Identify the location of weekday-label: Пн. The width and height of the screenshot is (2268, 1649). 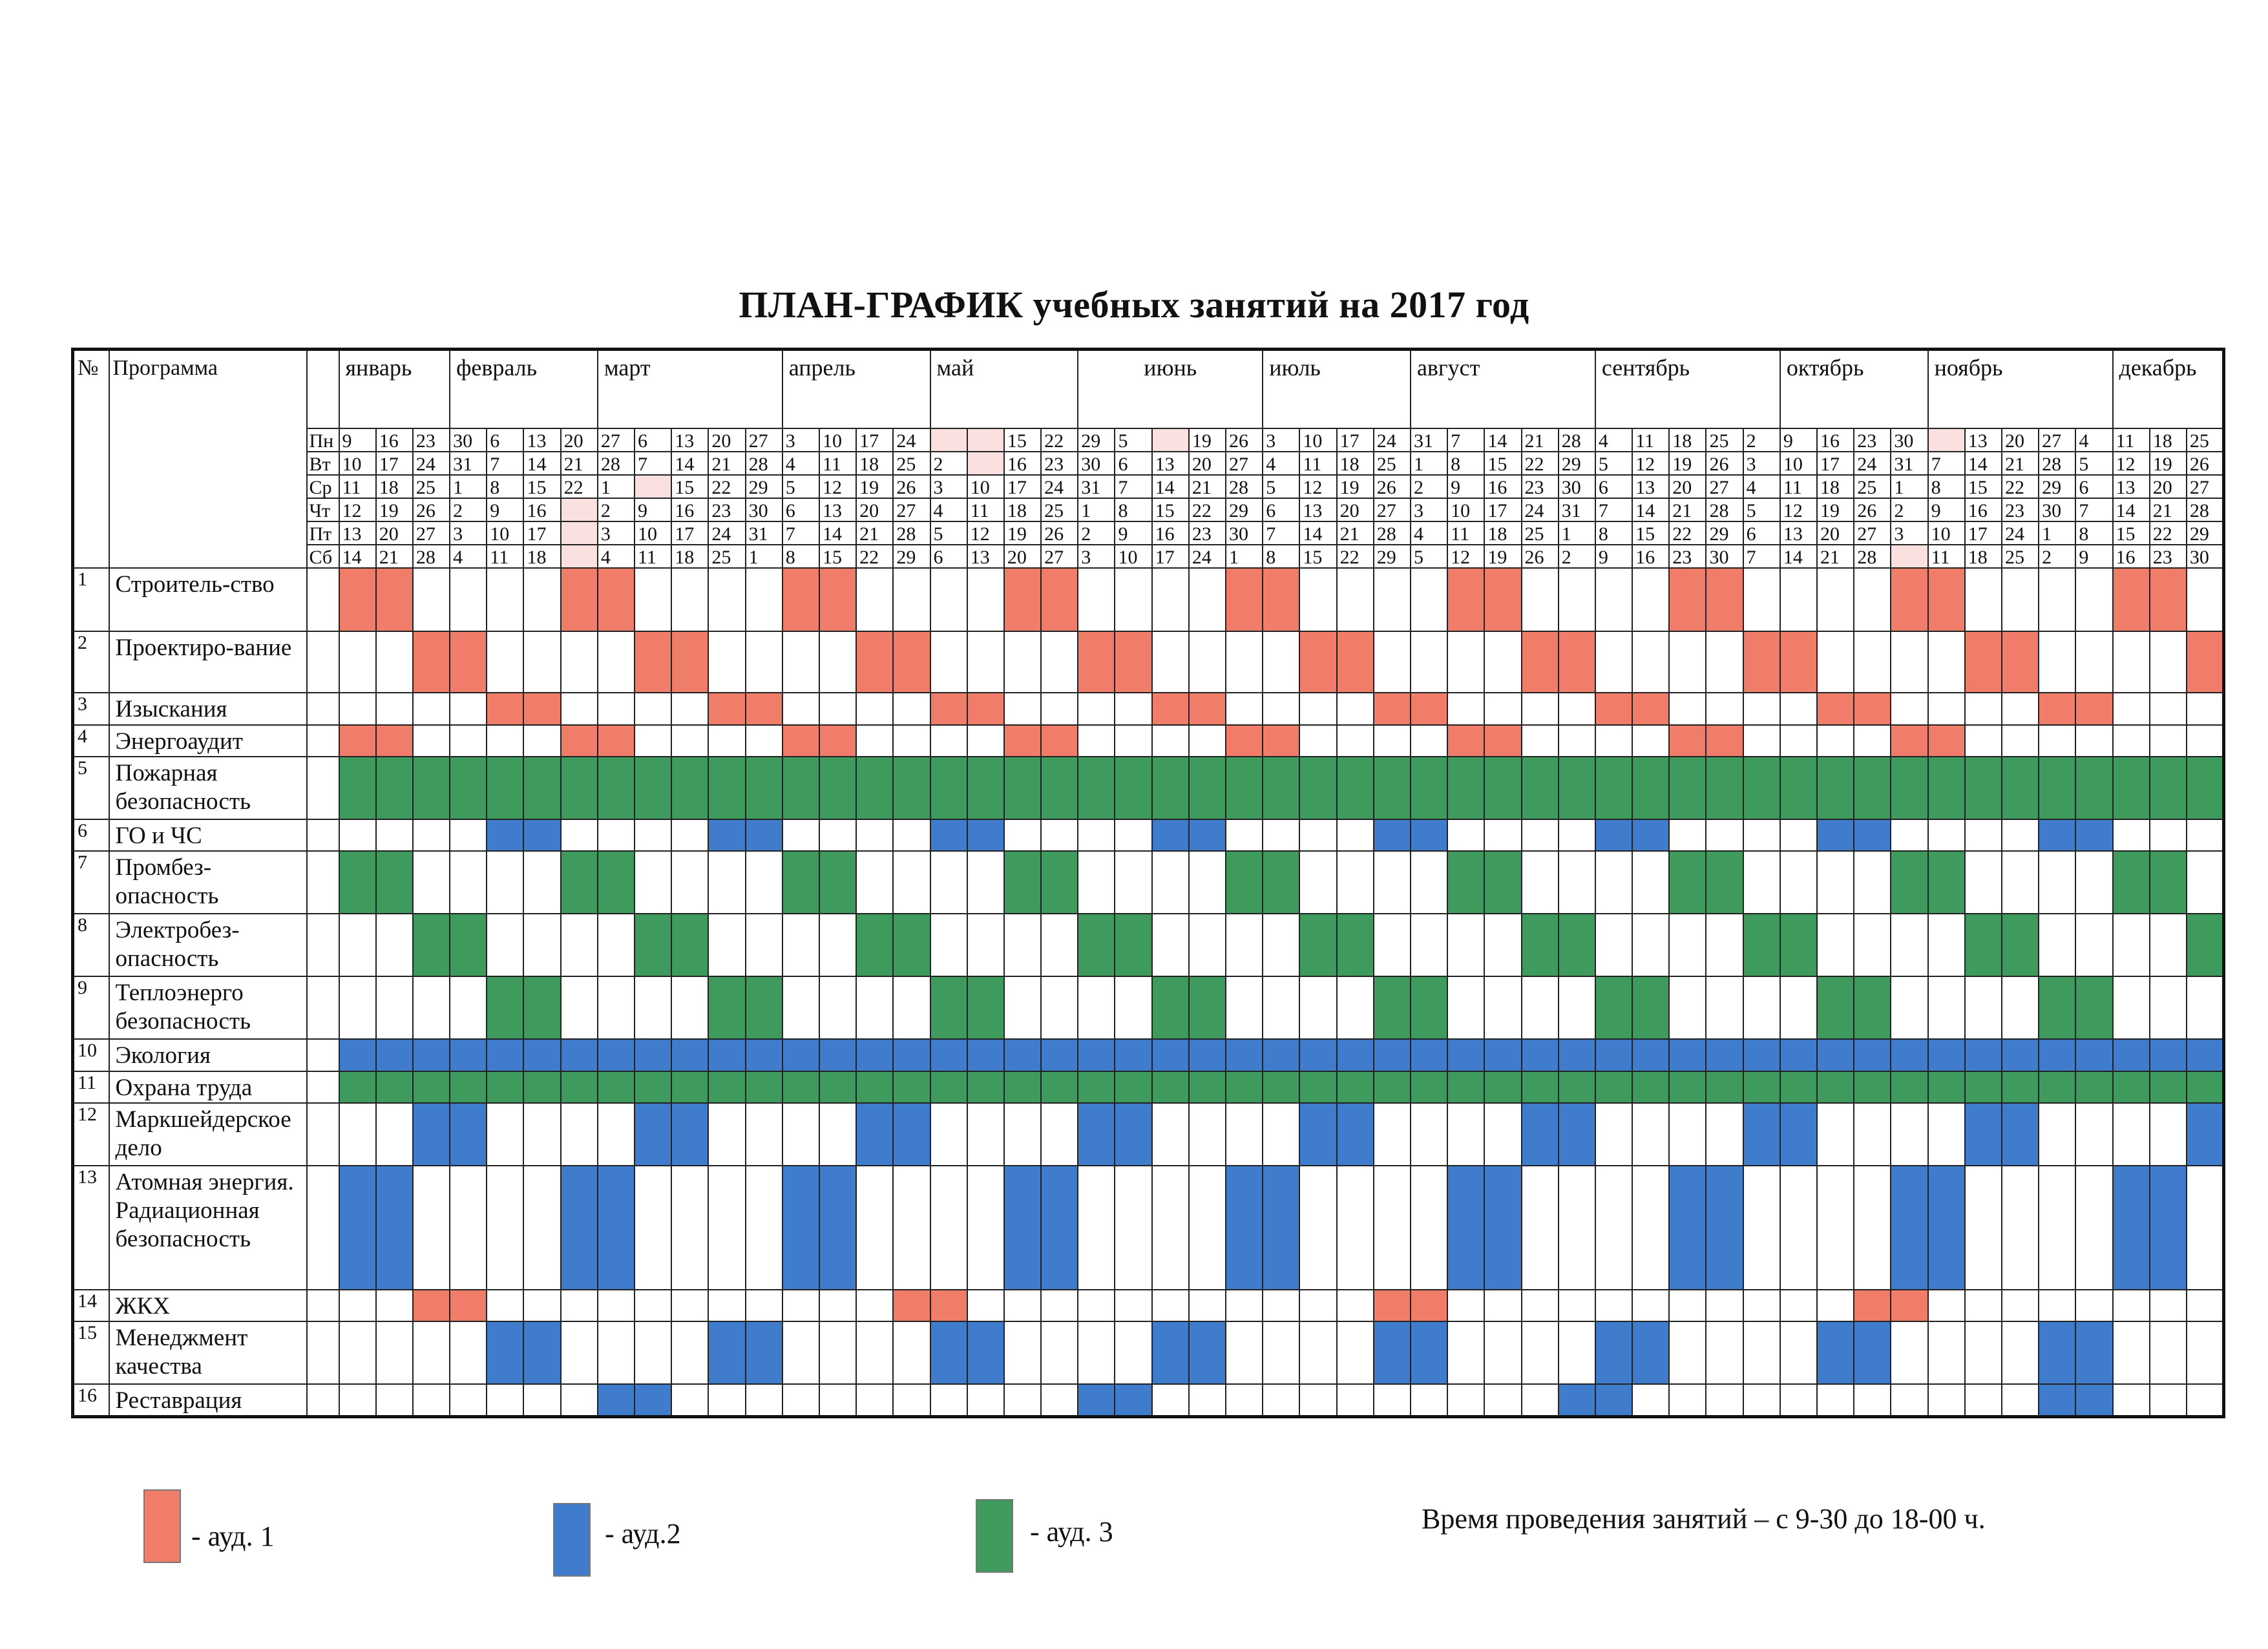
(323, 439).